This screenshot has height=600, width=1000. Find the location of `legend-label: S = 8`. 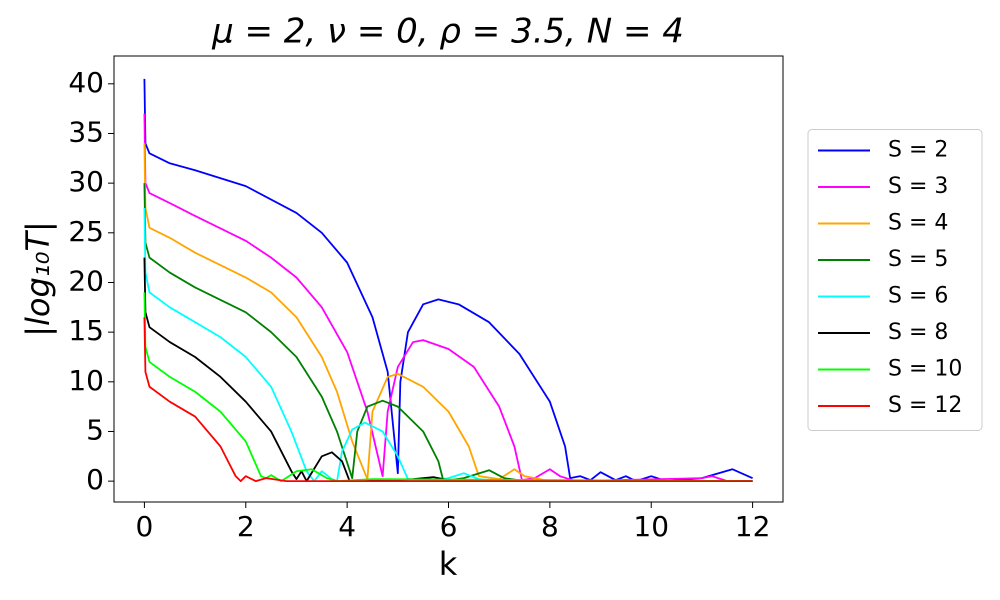

legend-label: S = 8 is located at coordinates (918, 332).